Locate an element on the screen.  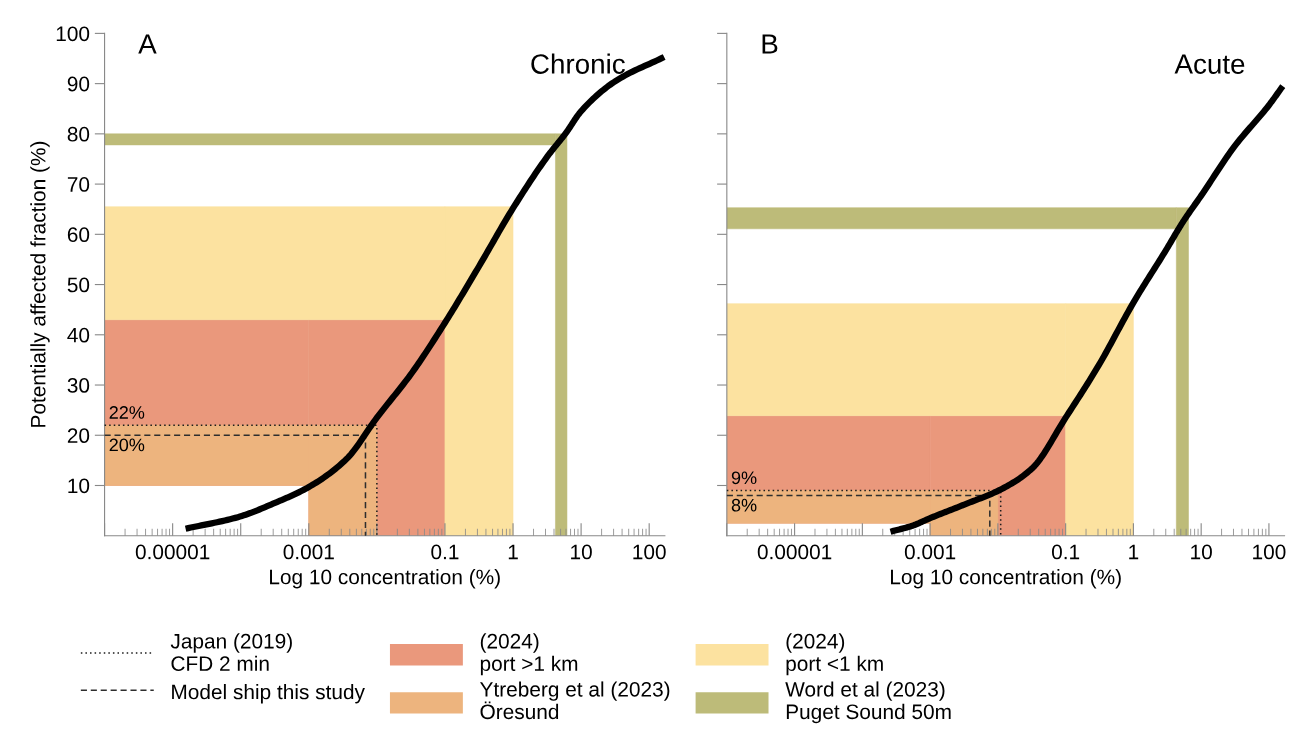
legend-label: Word et al (2023) Puget Sound 50m is located at coordinates (868, 702).